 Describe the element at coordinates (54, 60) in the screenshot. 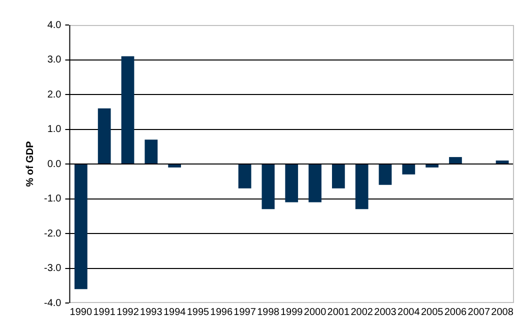

I see `y-tick-label: 3.0` at that location.